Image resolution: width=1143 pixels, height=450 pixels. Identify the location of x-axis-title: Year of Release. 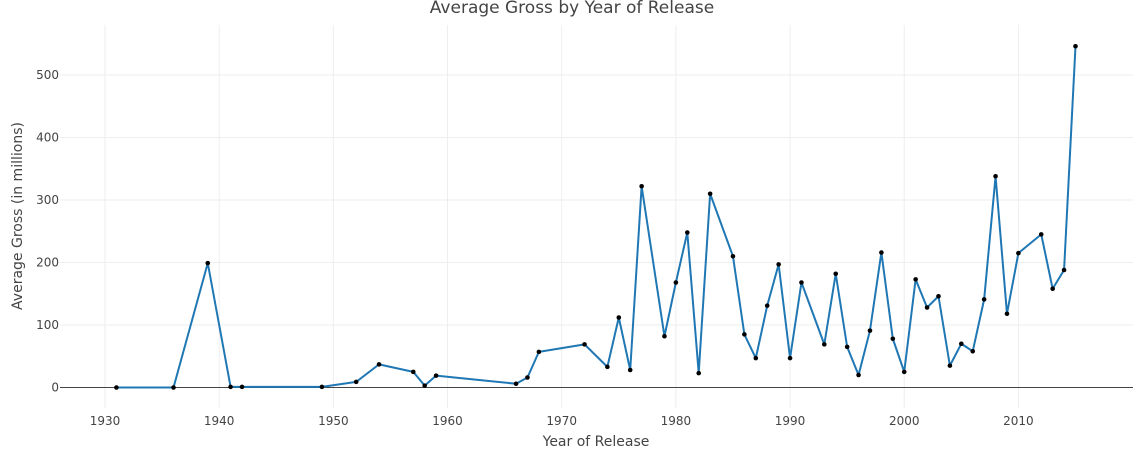
(596, 442).